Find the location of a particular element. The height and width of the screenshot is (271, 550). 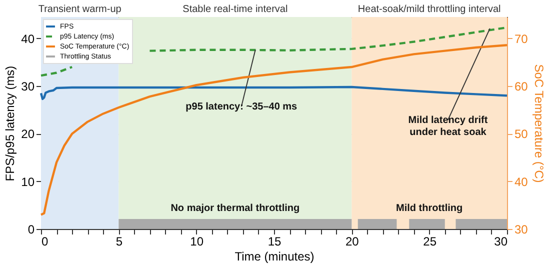

x-tick-label: 5 is located at coordinates (119, 241).